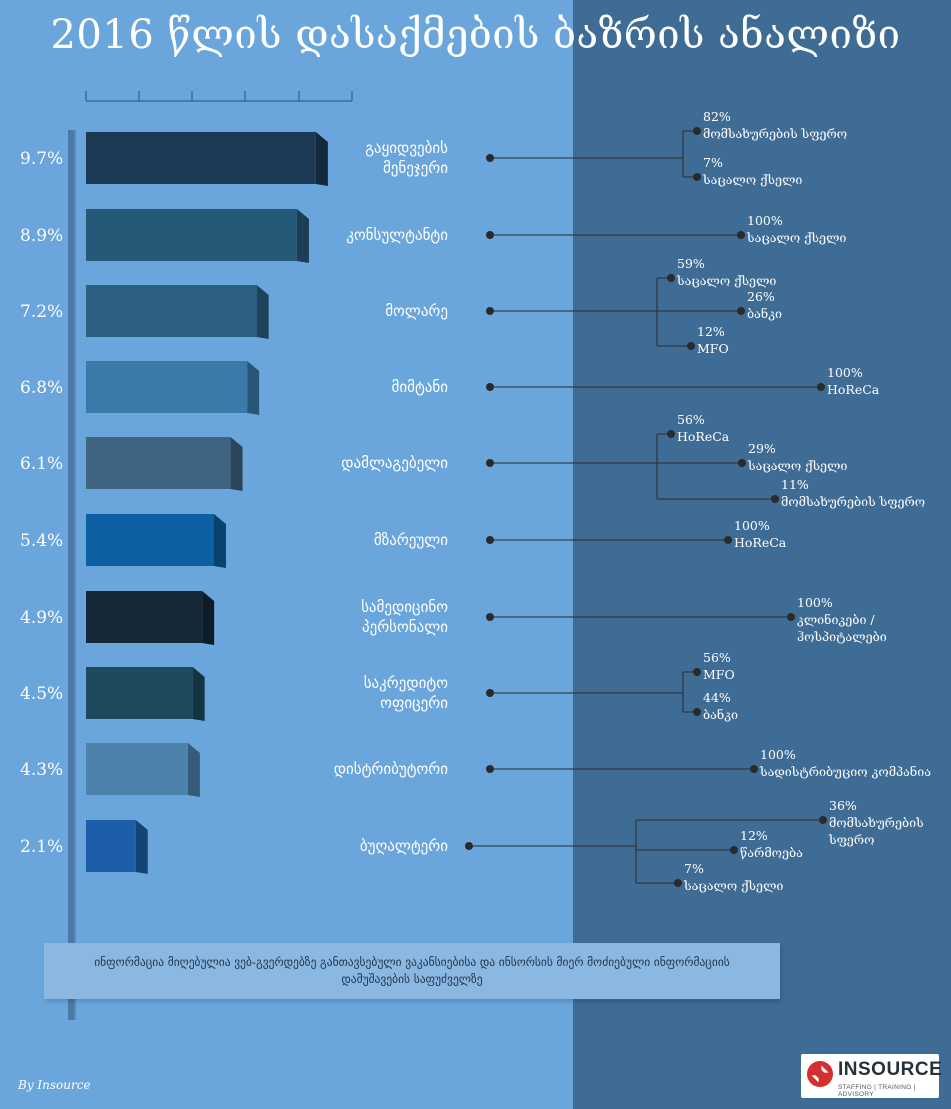  I want to click on value-label: 6.1%, so click(41, 464).